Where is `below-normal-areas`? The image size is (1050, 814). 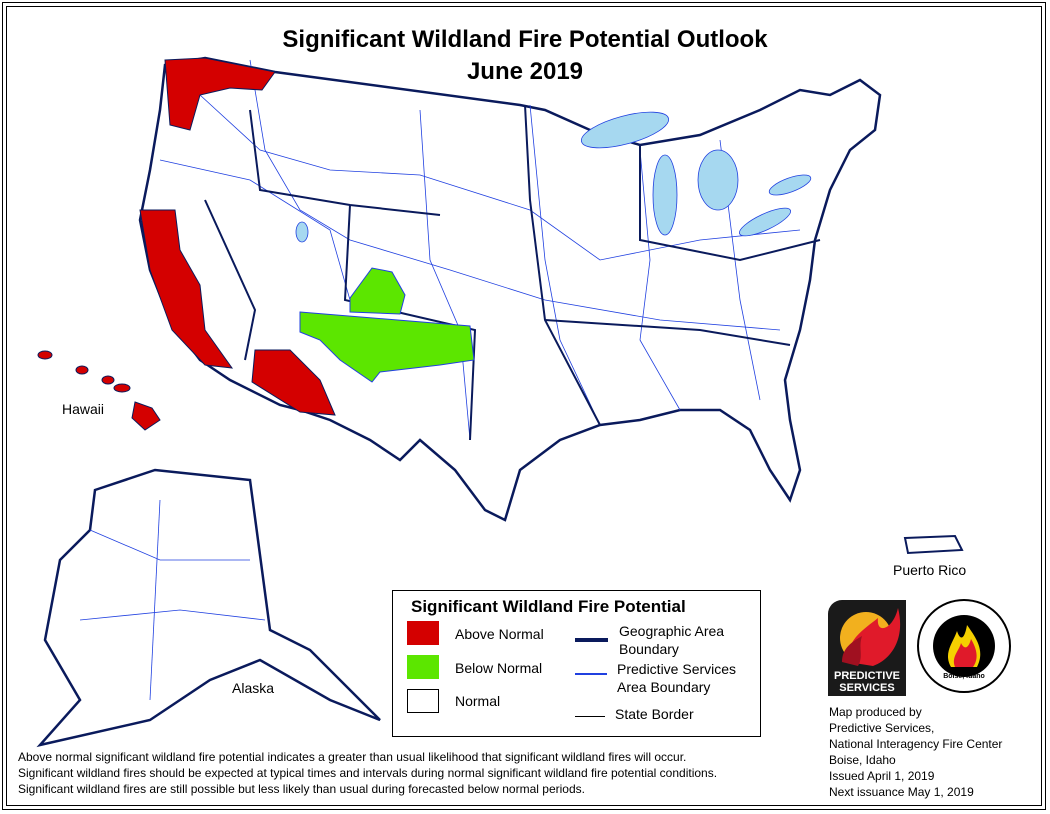 below-normal-areas is located at coordinates (387, 325).